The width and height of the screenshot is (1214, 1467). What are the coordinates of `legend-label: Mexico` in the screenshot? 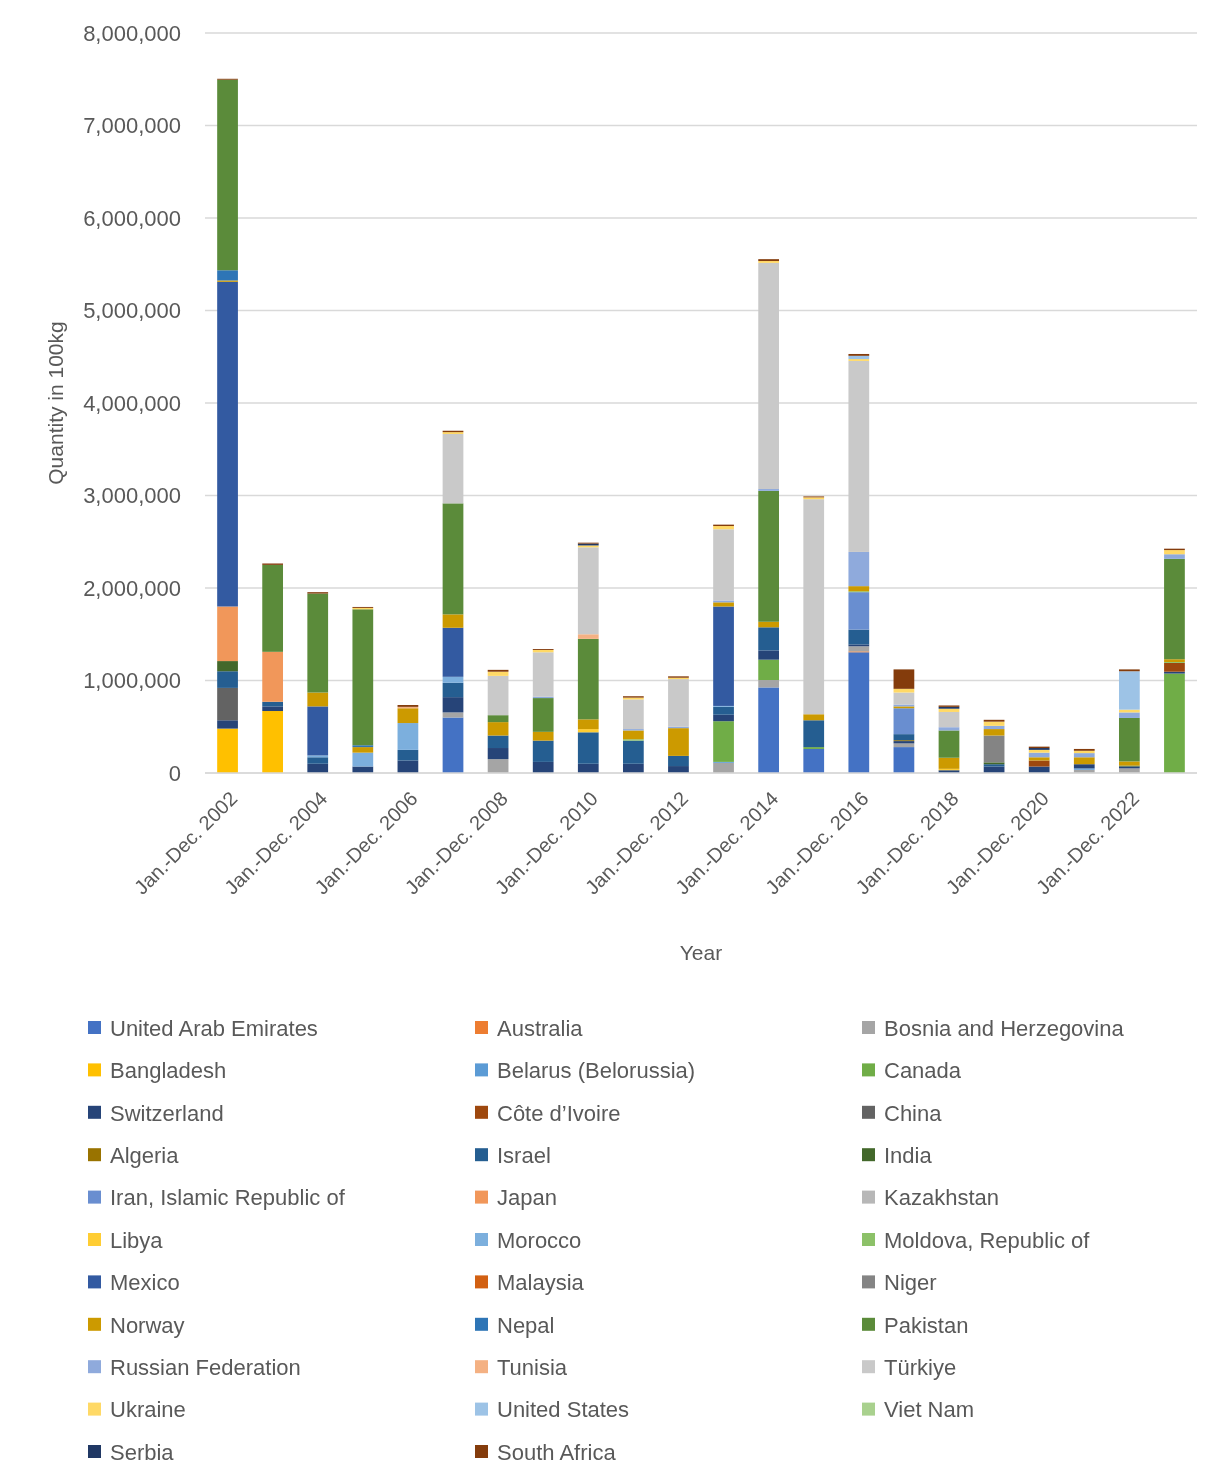 It's located at (145, 1283).